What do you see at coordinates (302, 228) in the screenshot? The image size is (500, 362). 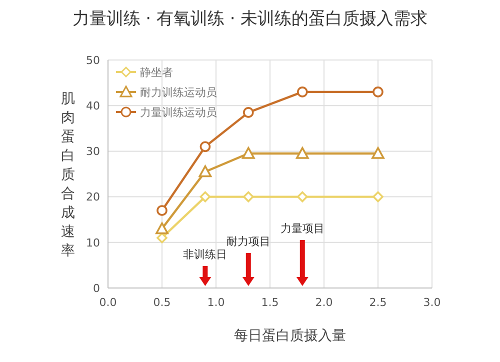 I see `annotation: 力量项目` at bounding box center [302, 228].